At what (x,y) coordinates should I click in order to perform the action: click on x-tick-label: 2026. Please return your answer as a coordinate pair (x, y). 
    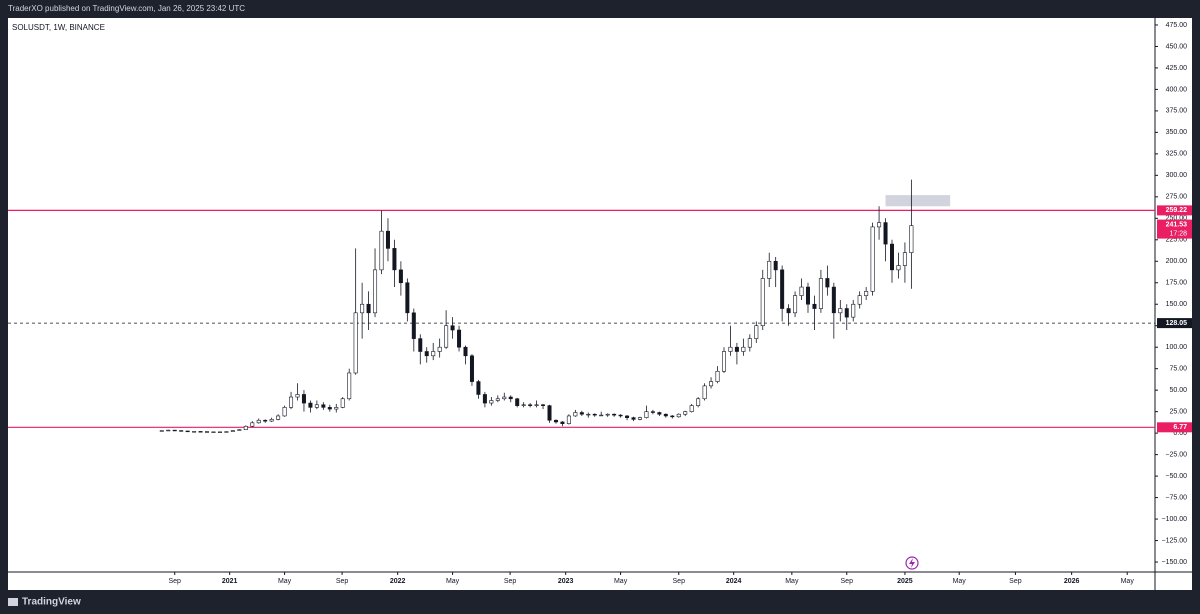
    Looking at the image, I should click on (1072, 581).